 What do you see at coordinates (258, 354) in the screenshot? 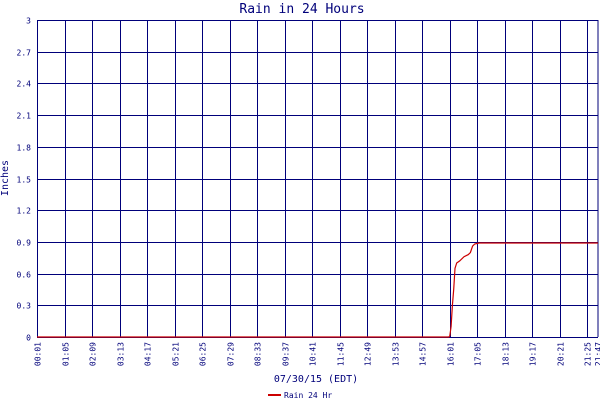
I see `x-tick-label: 08:33` at bounding box center [258, 354].